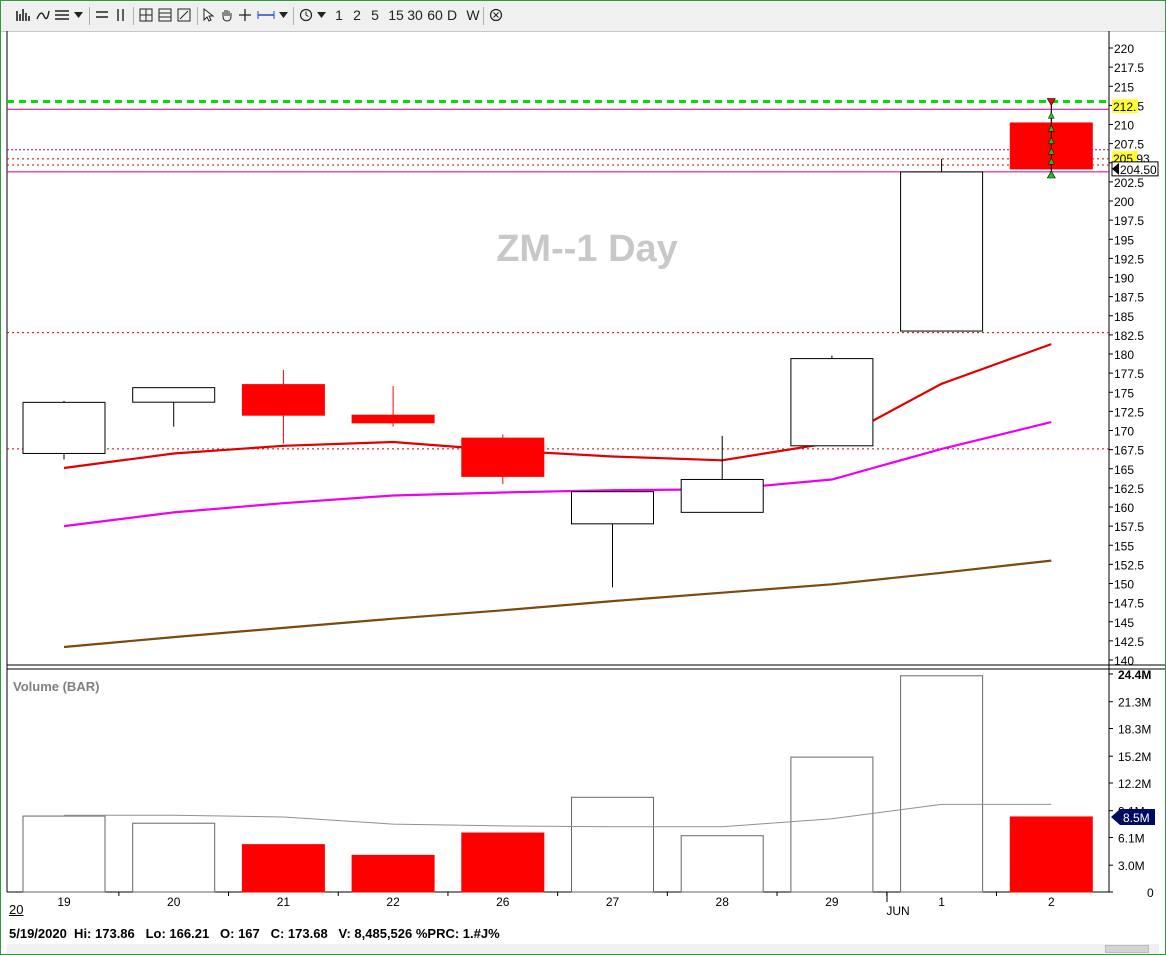 Image resolution: width=1166 pixels, height=955 pixels. Describe the element at coordinates (1129, 68) in the screenshot. I see `price-axis-label: 217.5` at that location.